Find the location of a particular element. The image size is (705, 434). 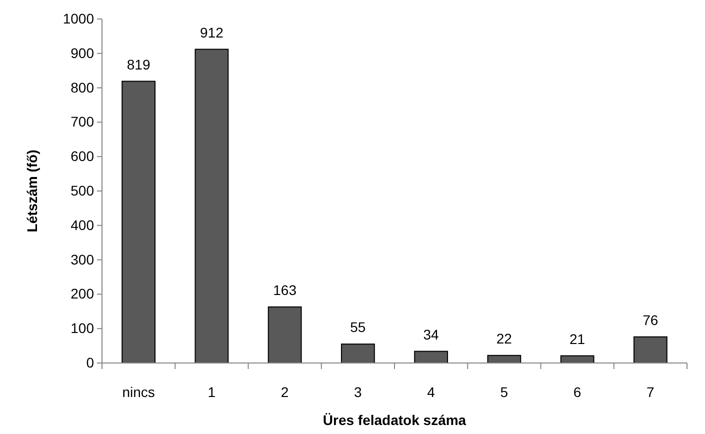

data-label: 819 is located at coordinates (138, 64).